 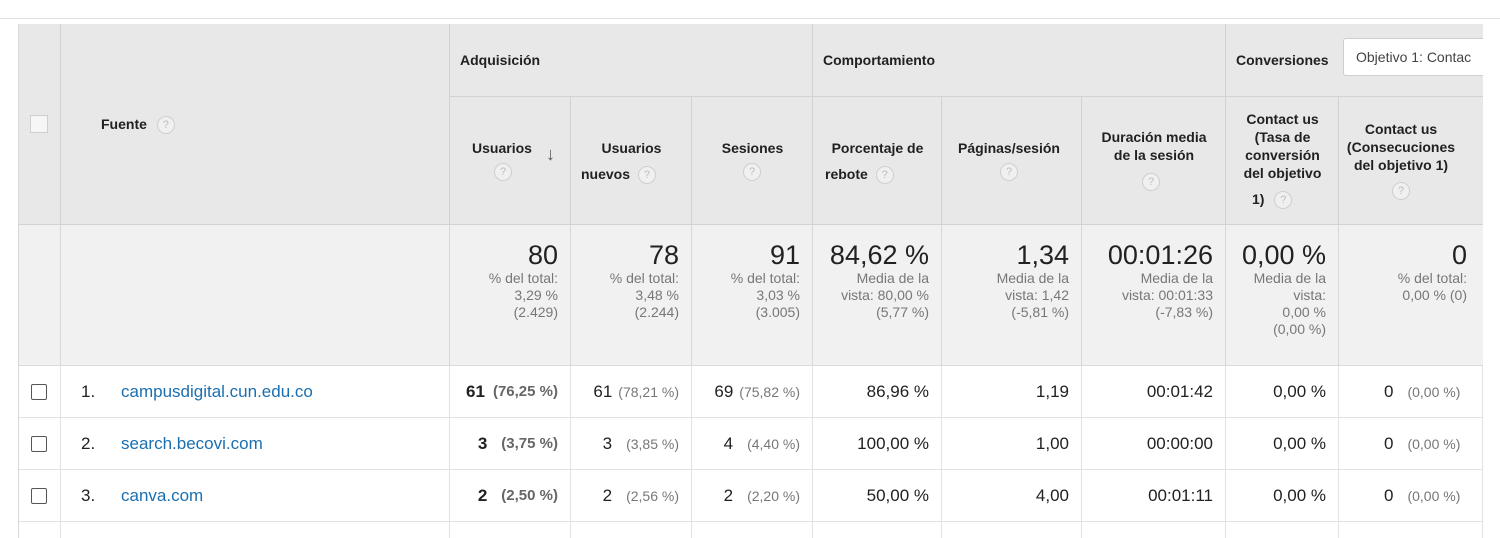 I want to click on row-users: 3 (3,75 %), so click(x=510, y=444).